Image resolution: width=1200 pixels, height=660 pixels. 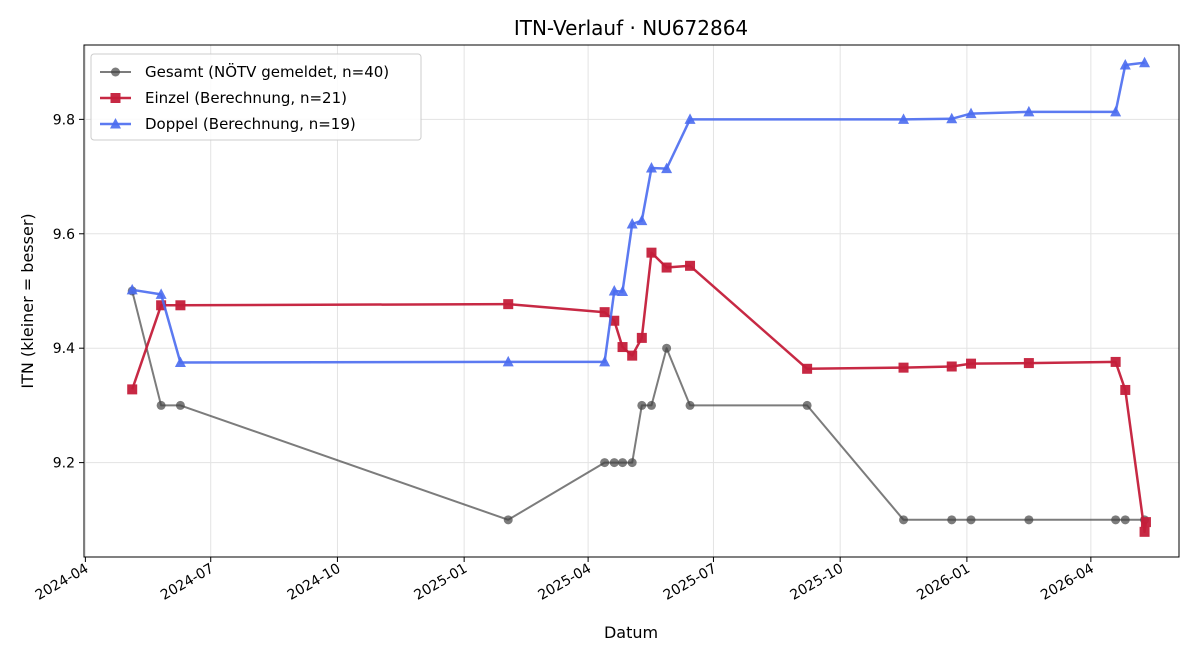 I want to click on legend-label-einzel: Einzel (Berechnung, n=21), so click(x=246, y=98).